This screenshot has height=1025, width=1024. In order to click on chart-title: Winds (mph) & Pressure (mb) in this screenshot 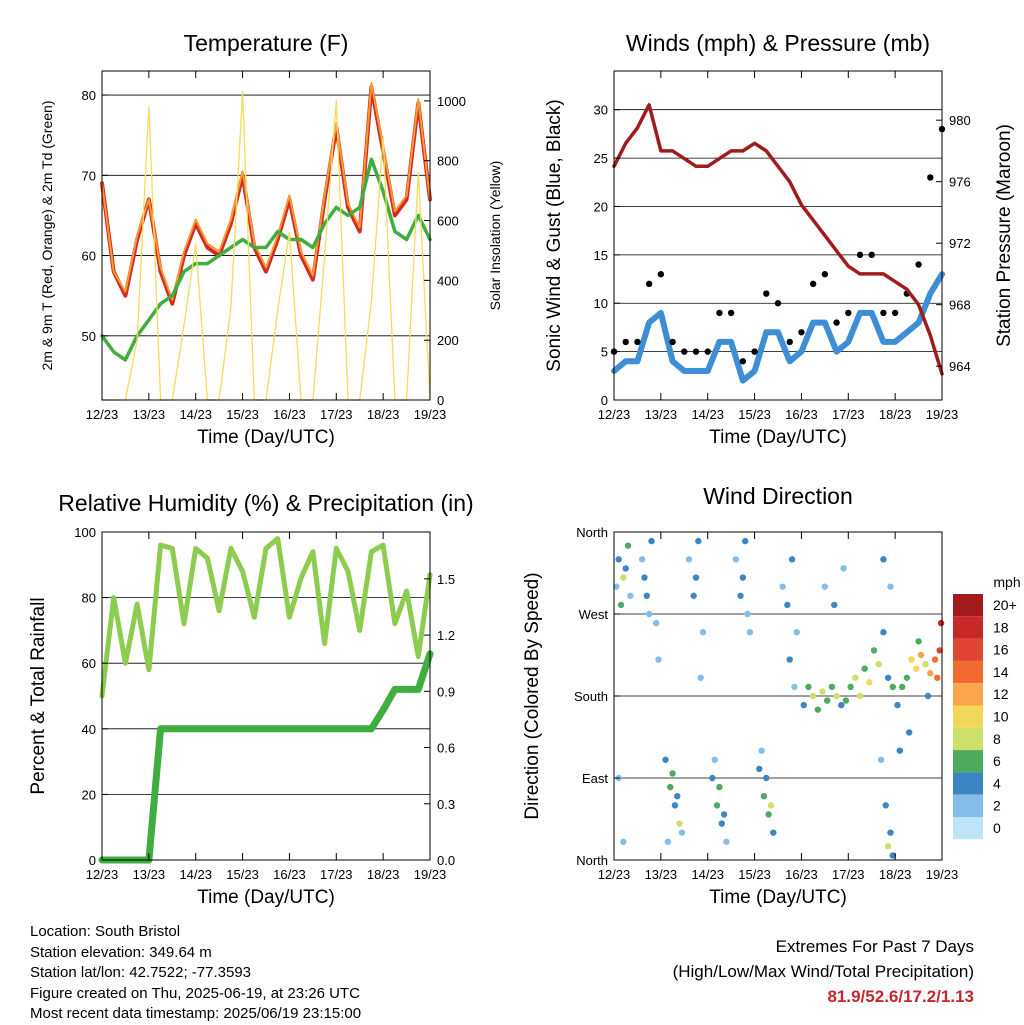, I will do `click(778, 43)`.